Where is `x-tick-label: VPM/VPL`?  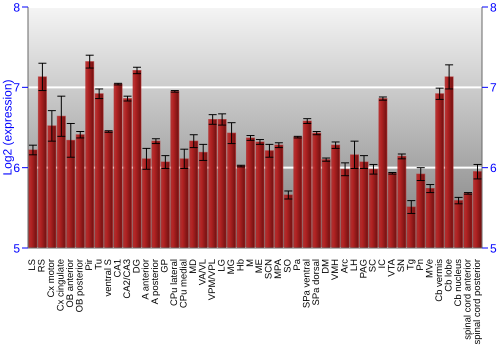 x-tick-label: VPM/VPL is located at coordinates (212, 279).